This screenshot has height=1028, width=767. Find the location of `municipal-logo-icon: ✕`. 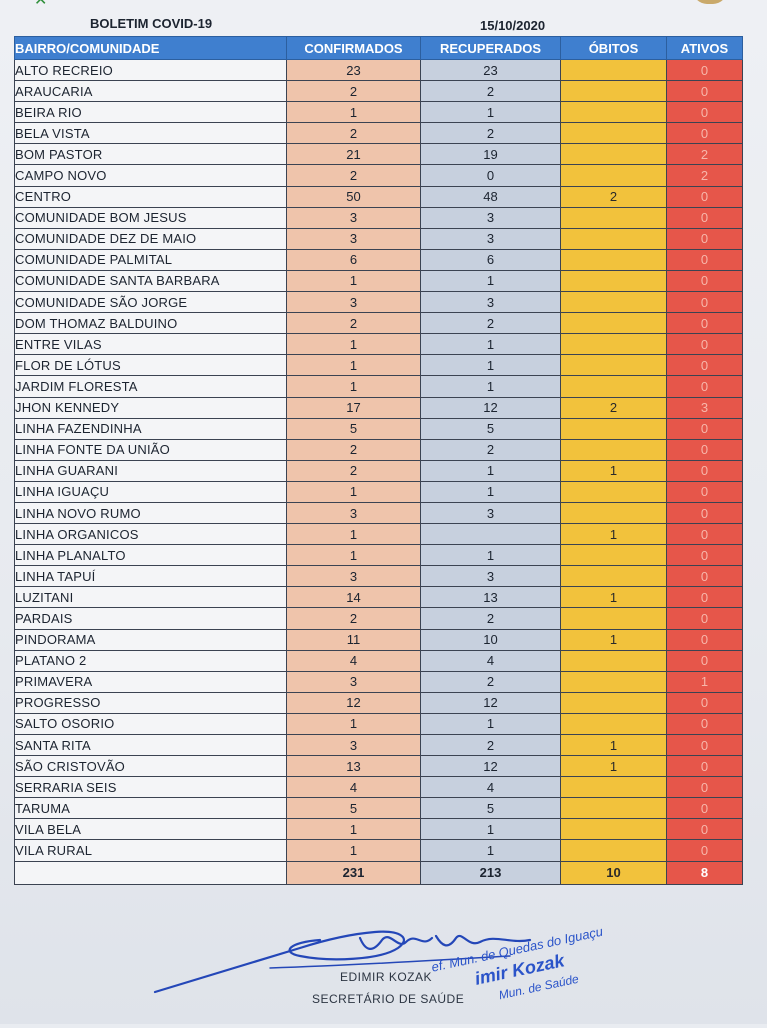

municipal-logo-icon: ✕ is located at coordinates (41, 4).